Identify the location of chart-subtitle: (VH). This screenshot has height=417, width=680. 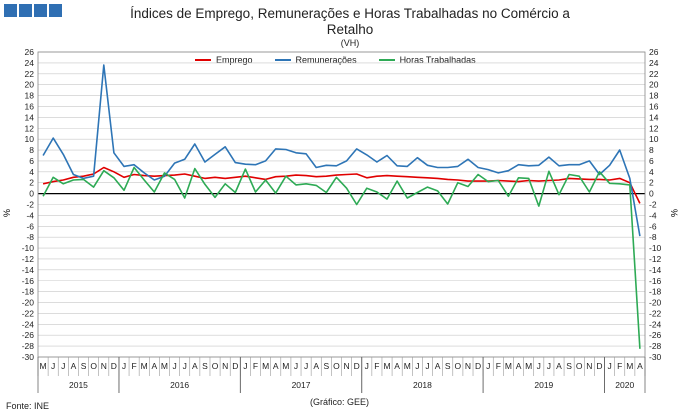
(350, 43).